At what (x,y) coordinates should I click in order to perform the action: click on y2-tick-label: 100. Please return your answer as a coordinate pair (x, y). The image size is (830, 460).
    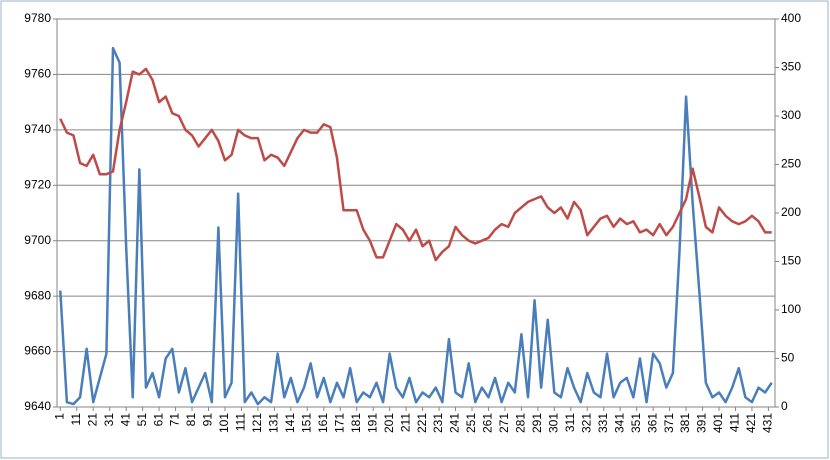
    Looking at the image, I should click on (791, 309).